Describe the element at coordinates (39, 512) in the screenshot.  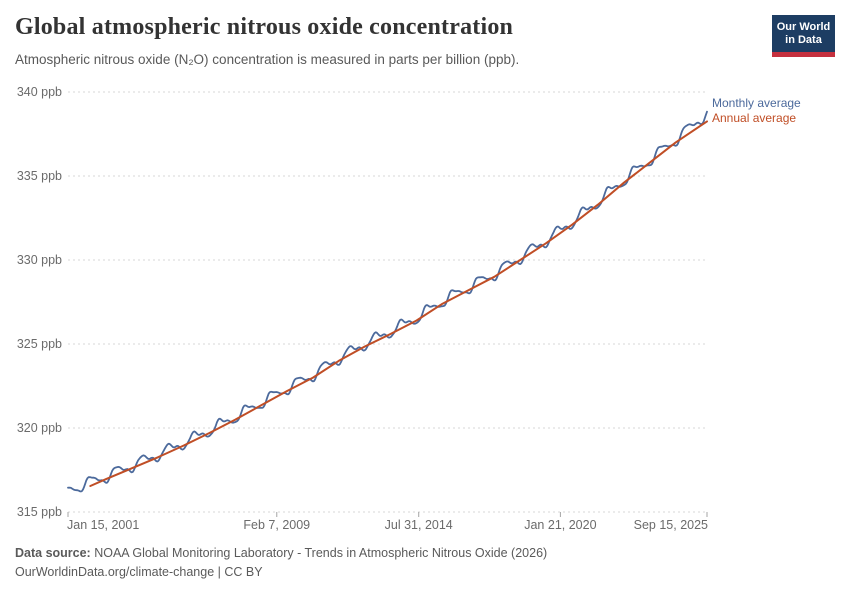
I see `y-axis-label: 315 ppb` at that location.